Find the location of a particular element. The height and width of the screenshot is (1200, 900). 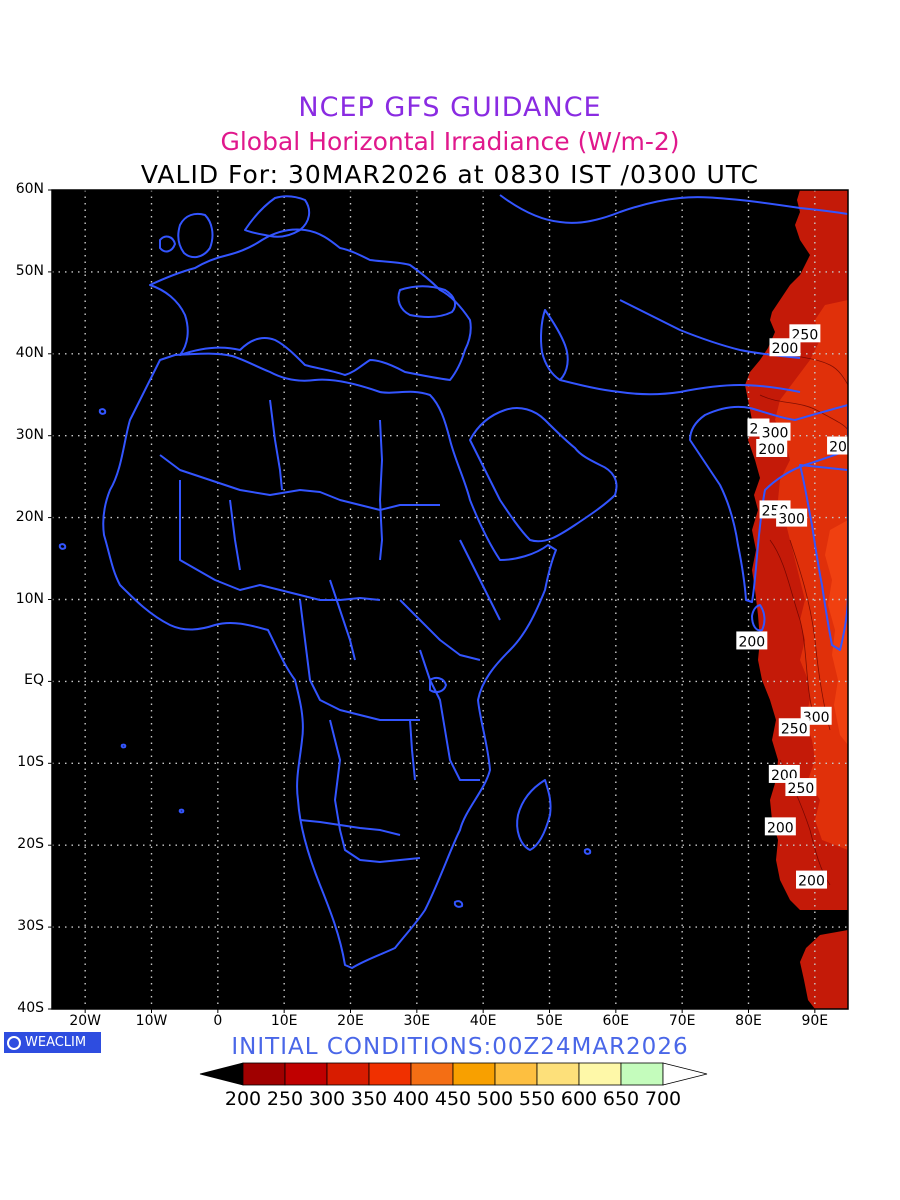

lon-label: 40E is located at coordinates (483, 1021).